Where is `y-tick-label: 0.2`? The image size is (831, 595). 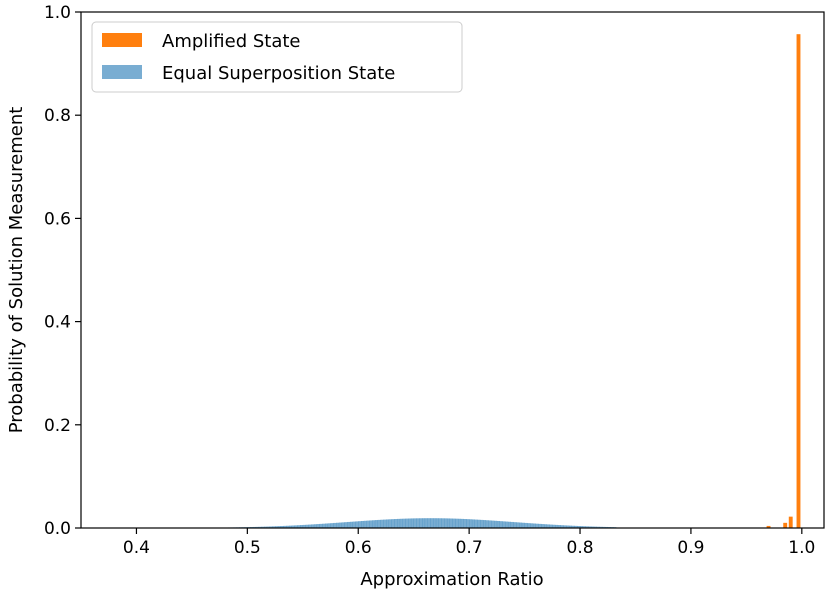
y-tick-label: 0.2 is located at coordinates (57, 426).